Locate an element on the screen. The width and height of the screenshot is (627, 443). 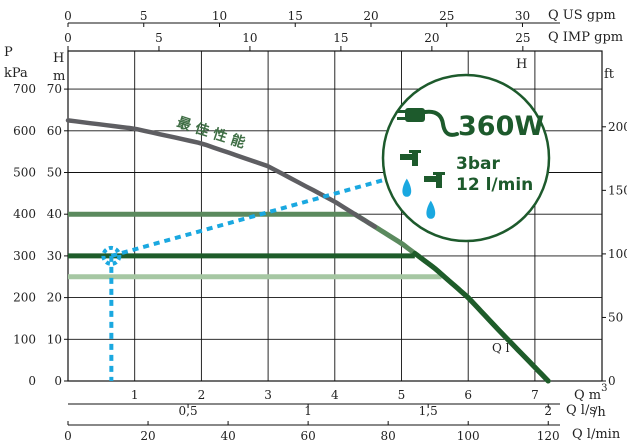
x-axis-m3h-sup: 3 is located at coordinates (604, 388).